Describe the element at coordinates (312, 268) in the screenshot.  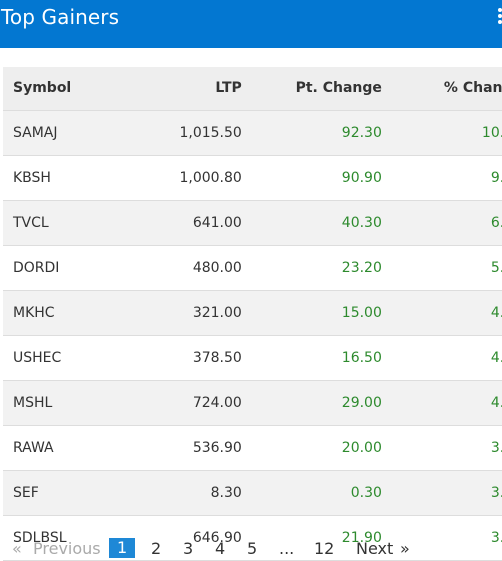
I see `cell-pt-change: 23.20` at that location.